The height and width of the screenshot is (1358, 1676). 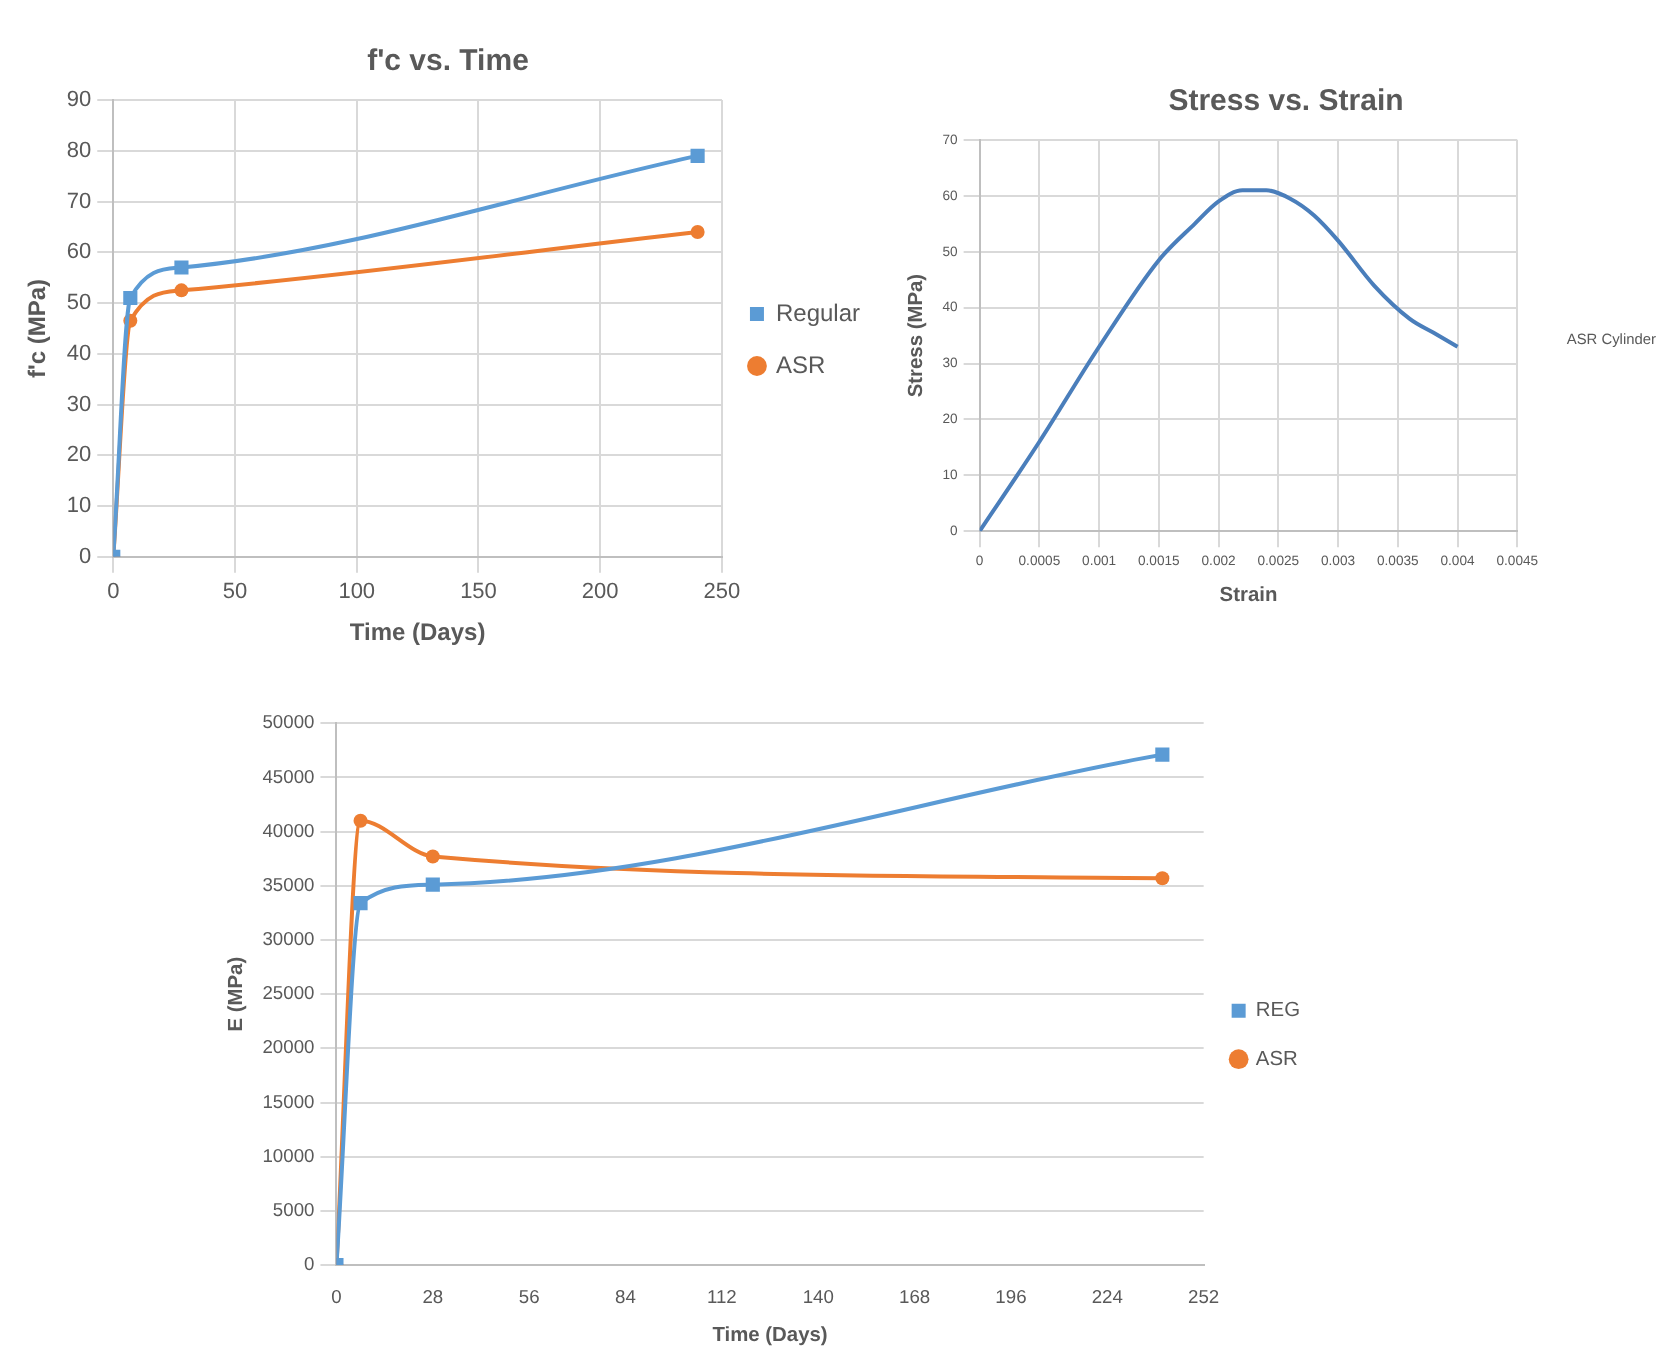 What do you see at coordinates (79, 100) in the screenshot?
I see `y-tick-label: 90` at bounding box center [79, 100].